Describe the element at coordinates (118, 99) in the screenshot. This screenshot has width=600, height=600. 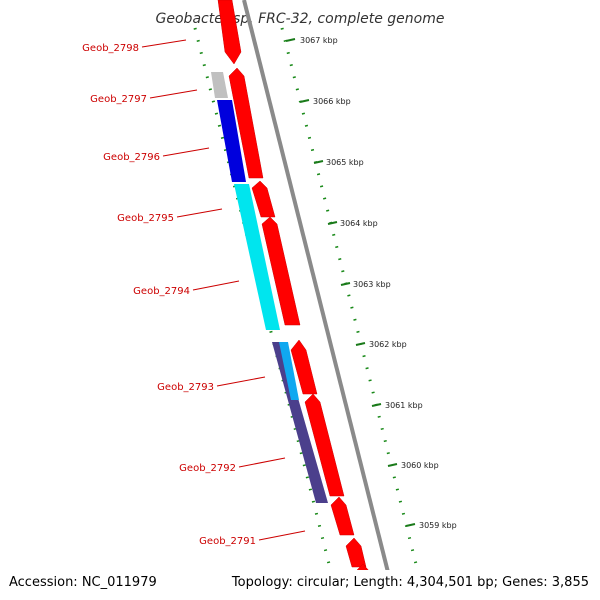
I see `gene-label: Geob_2797` at that location.